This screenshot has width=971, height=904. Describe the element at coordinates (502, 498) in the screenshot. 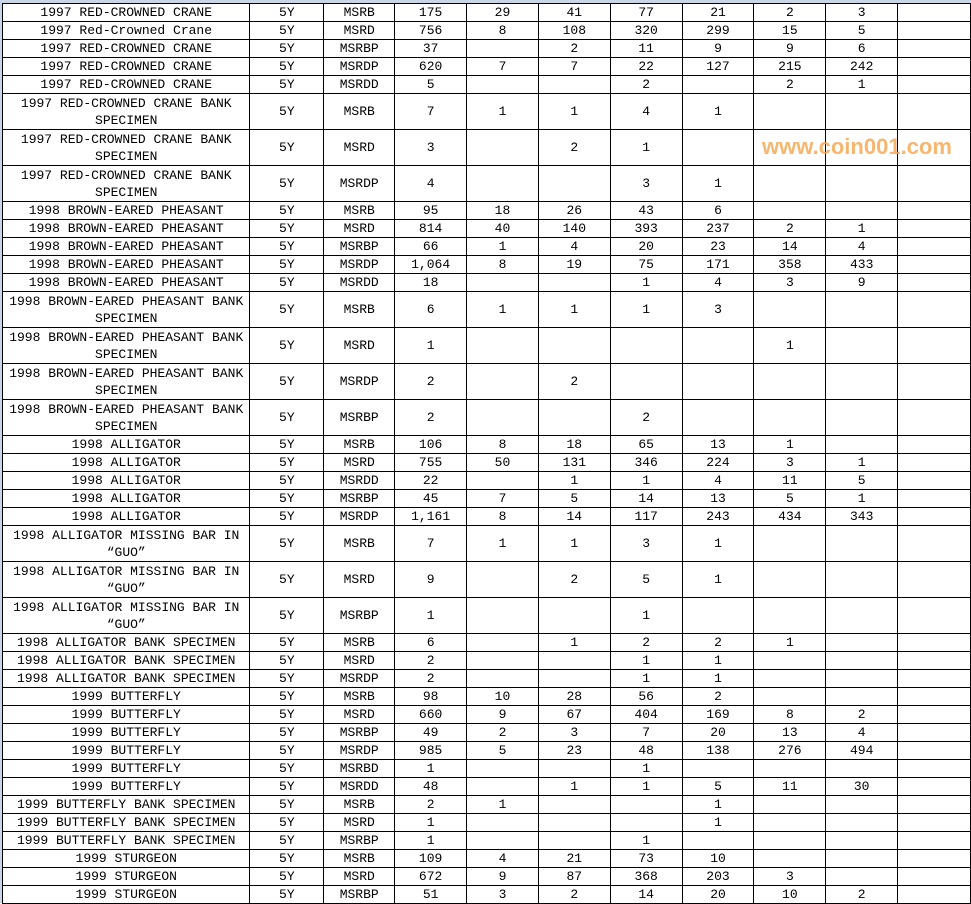

I see `cell-grade-col-1: 7` at that location.